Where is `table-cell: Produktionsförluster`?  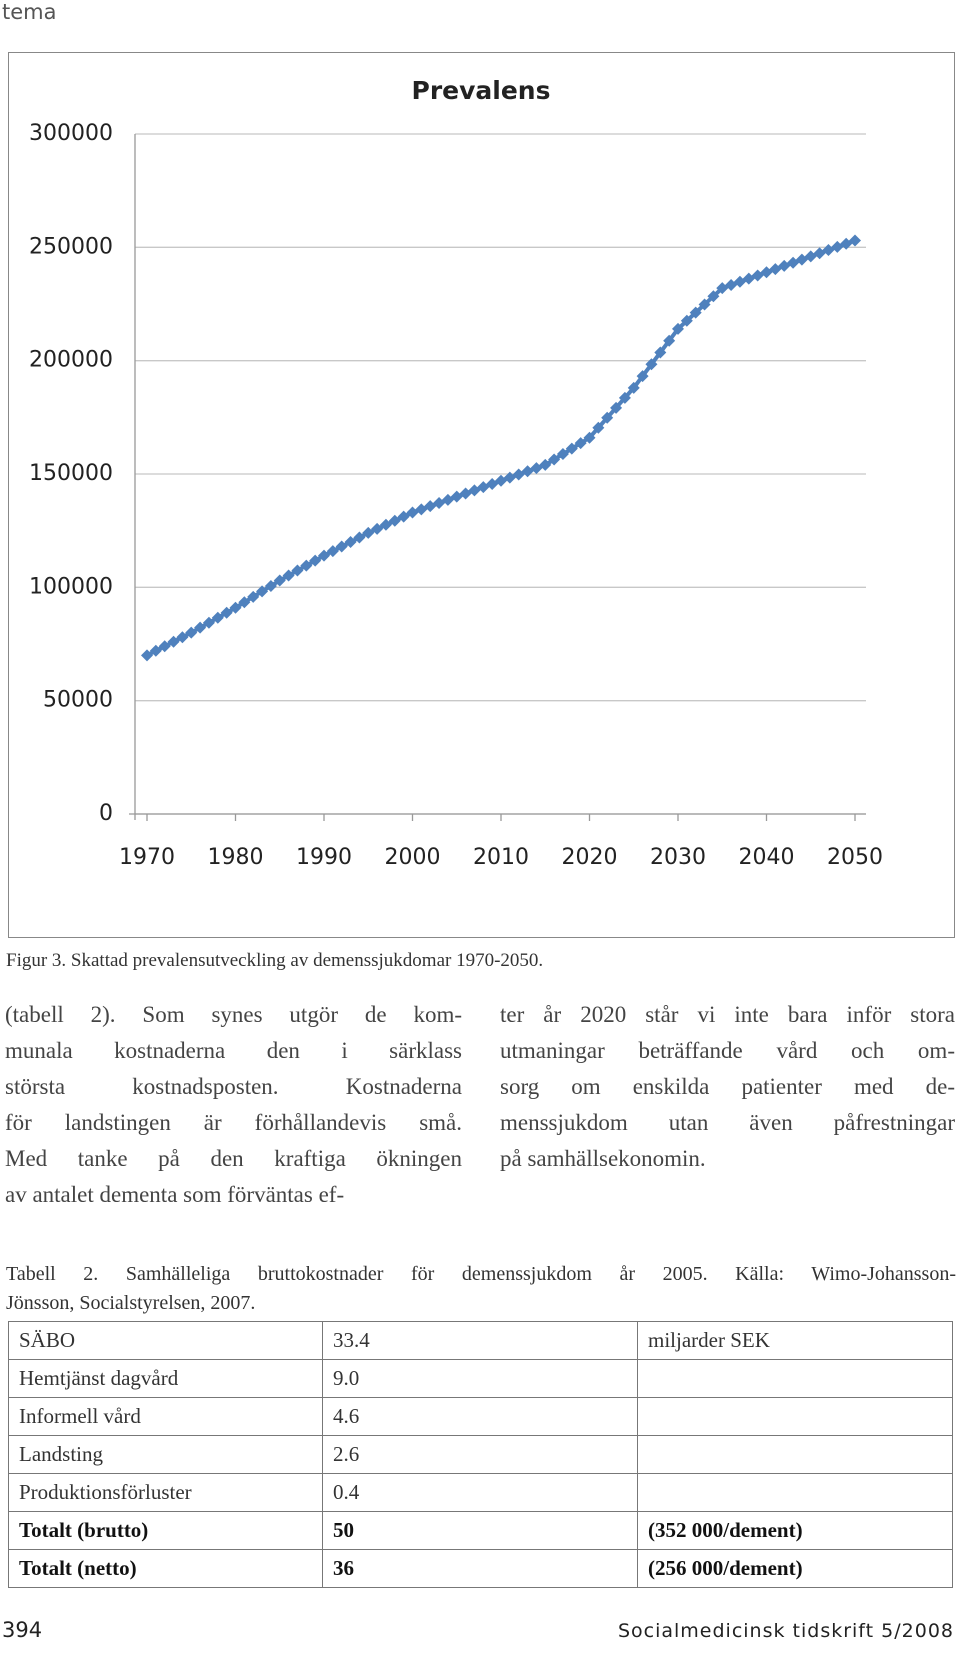 table-cell: Produktionsförluster is located at coordinates (165, 1492).